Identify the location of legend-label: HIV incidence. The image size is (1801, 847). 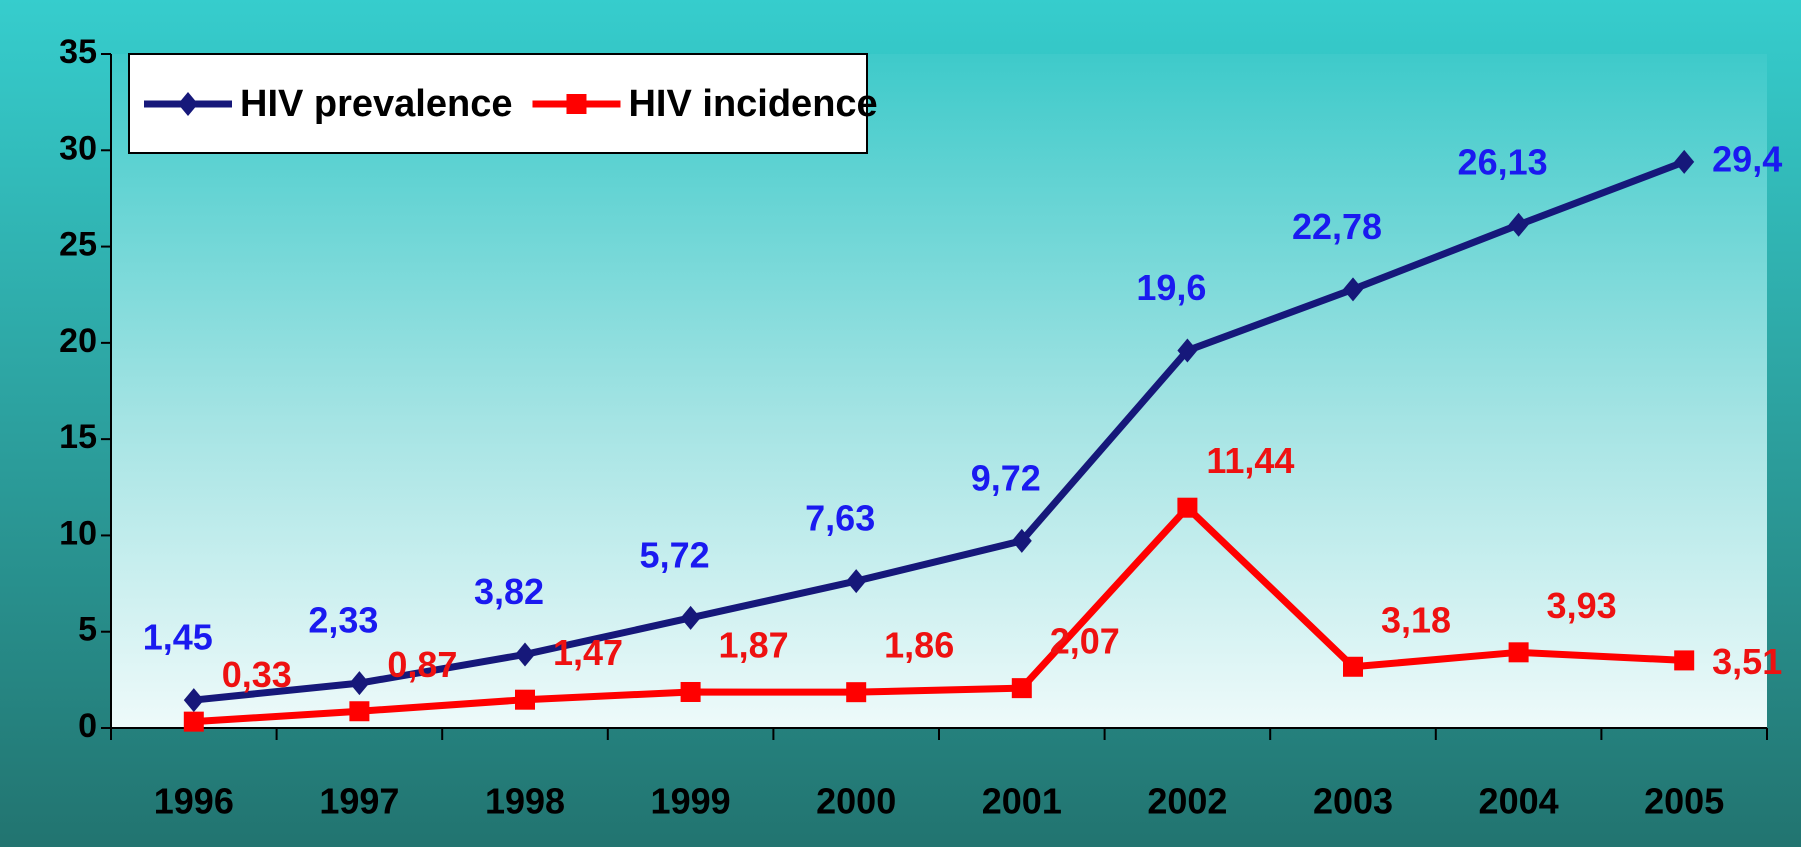
(752, 104).